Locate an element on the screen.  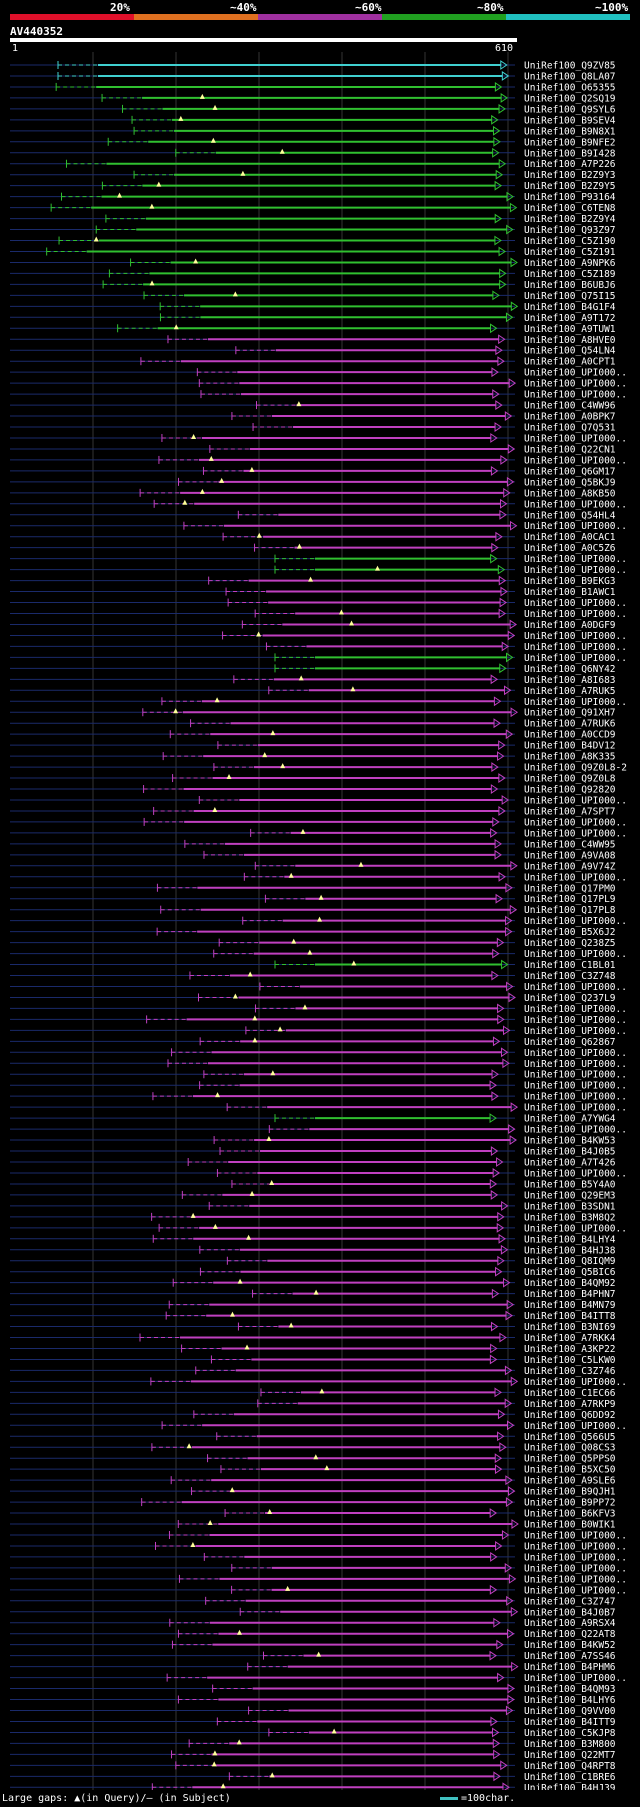
hit-label: UniRef100_Q6GM17 is located at coordinates (570, 471).